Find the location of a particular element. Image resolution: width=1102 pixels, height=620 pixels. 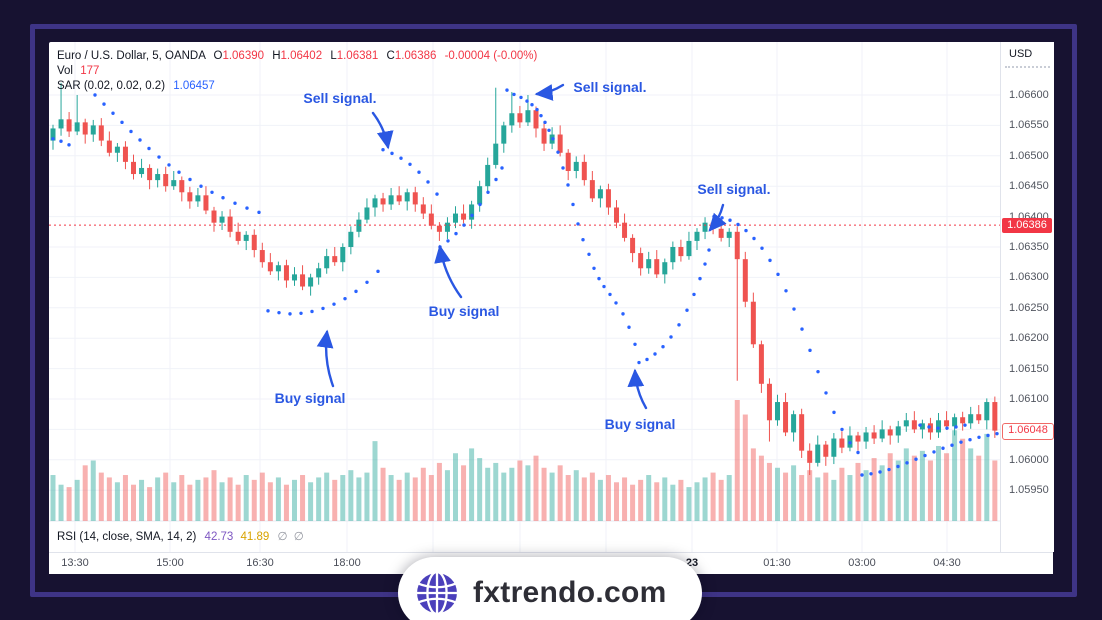

rsi-empty-1: ∅ is located at coordinates (282, 537).